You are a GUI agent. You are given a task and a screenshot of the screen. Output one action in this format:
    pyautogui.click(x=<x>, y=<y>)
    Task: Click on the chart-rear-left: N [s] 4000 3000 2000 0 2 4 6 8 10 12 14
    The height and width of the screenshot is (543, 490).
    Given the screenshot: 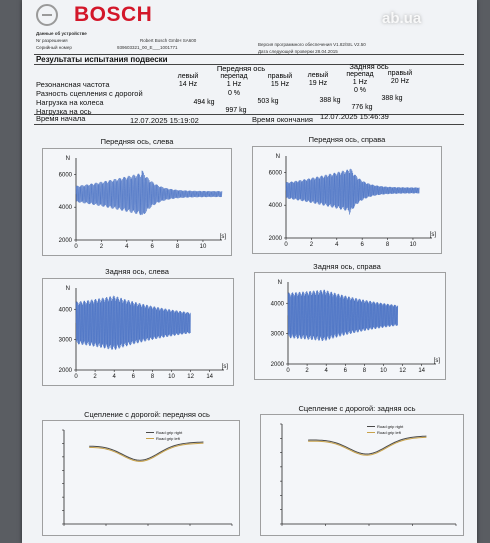 What is the action you would take?
    pyautogui.click(x=138, y=332)
    